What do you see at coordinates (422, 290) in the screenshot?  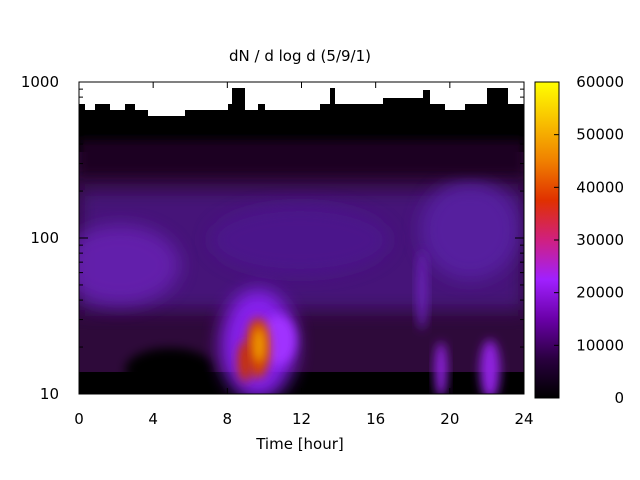 I see `event-18h` at bounding box center [422, 290].